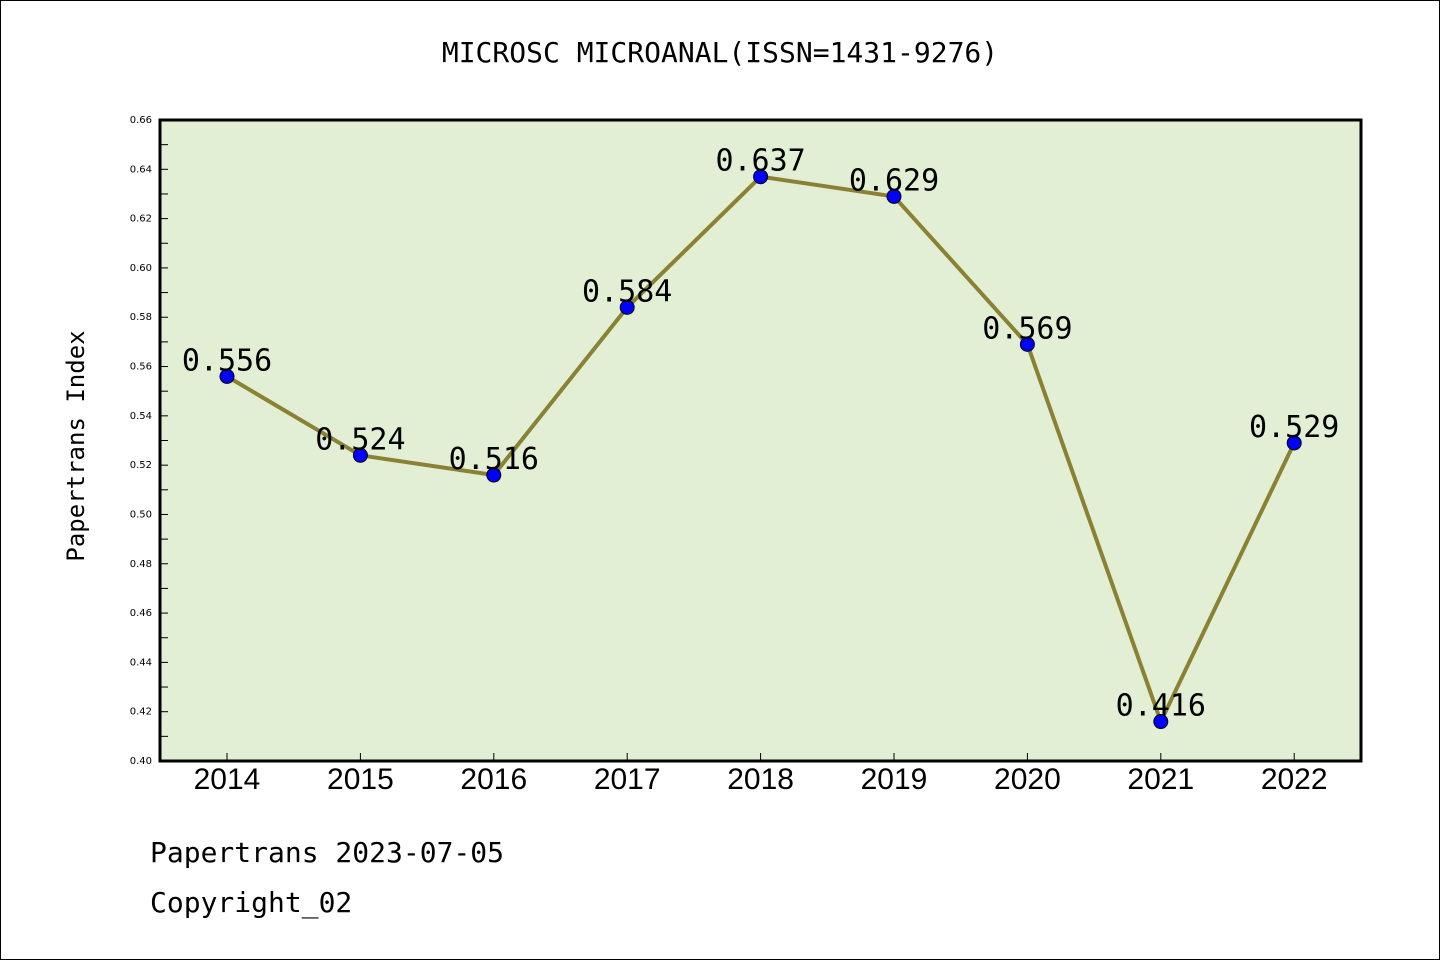 The height and width of the screenshot is (960, 1440). I want to click on footer-date: Papertrans 2023-07-05, so click(327, 852).